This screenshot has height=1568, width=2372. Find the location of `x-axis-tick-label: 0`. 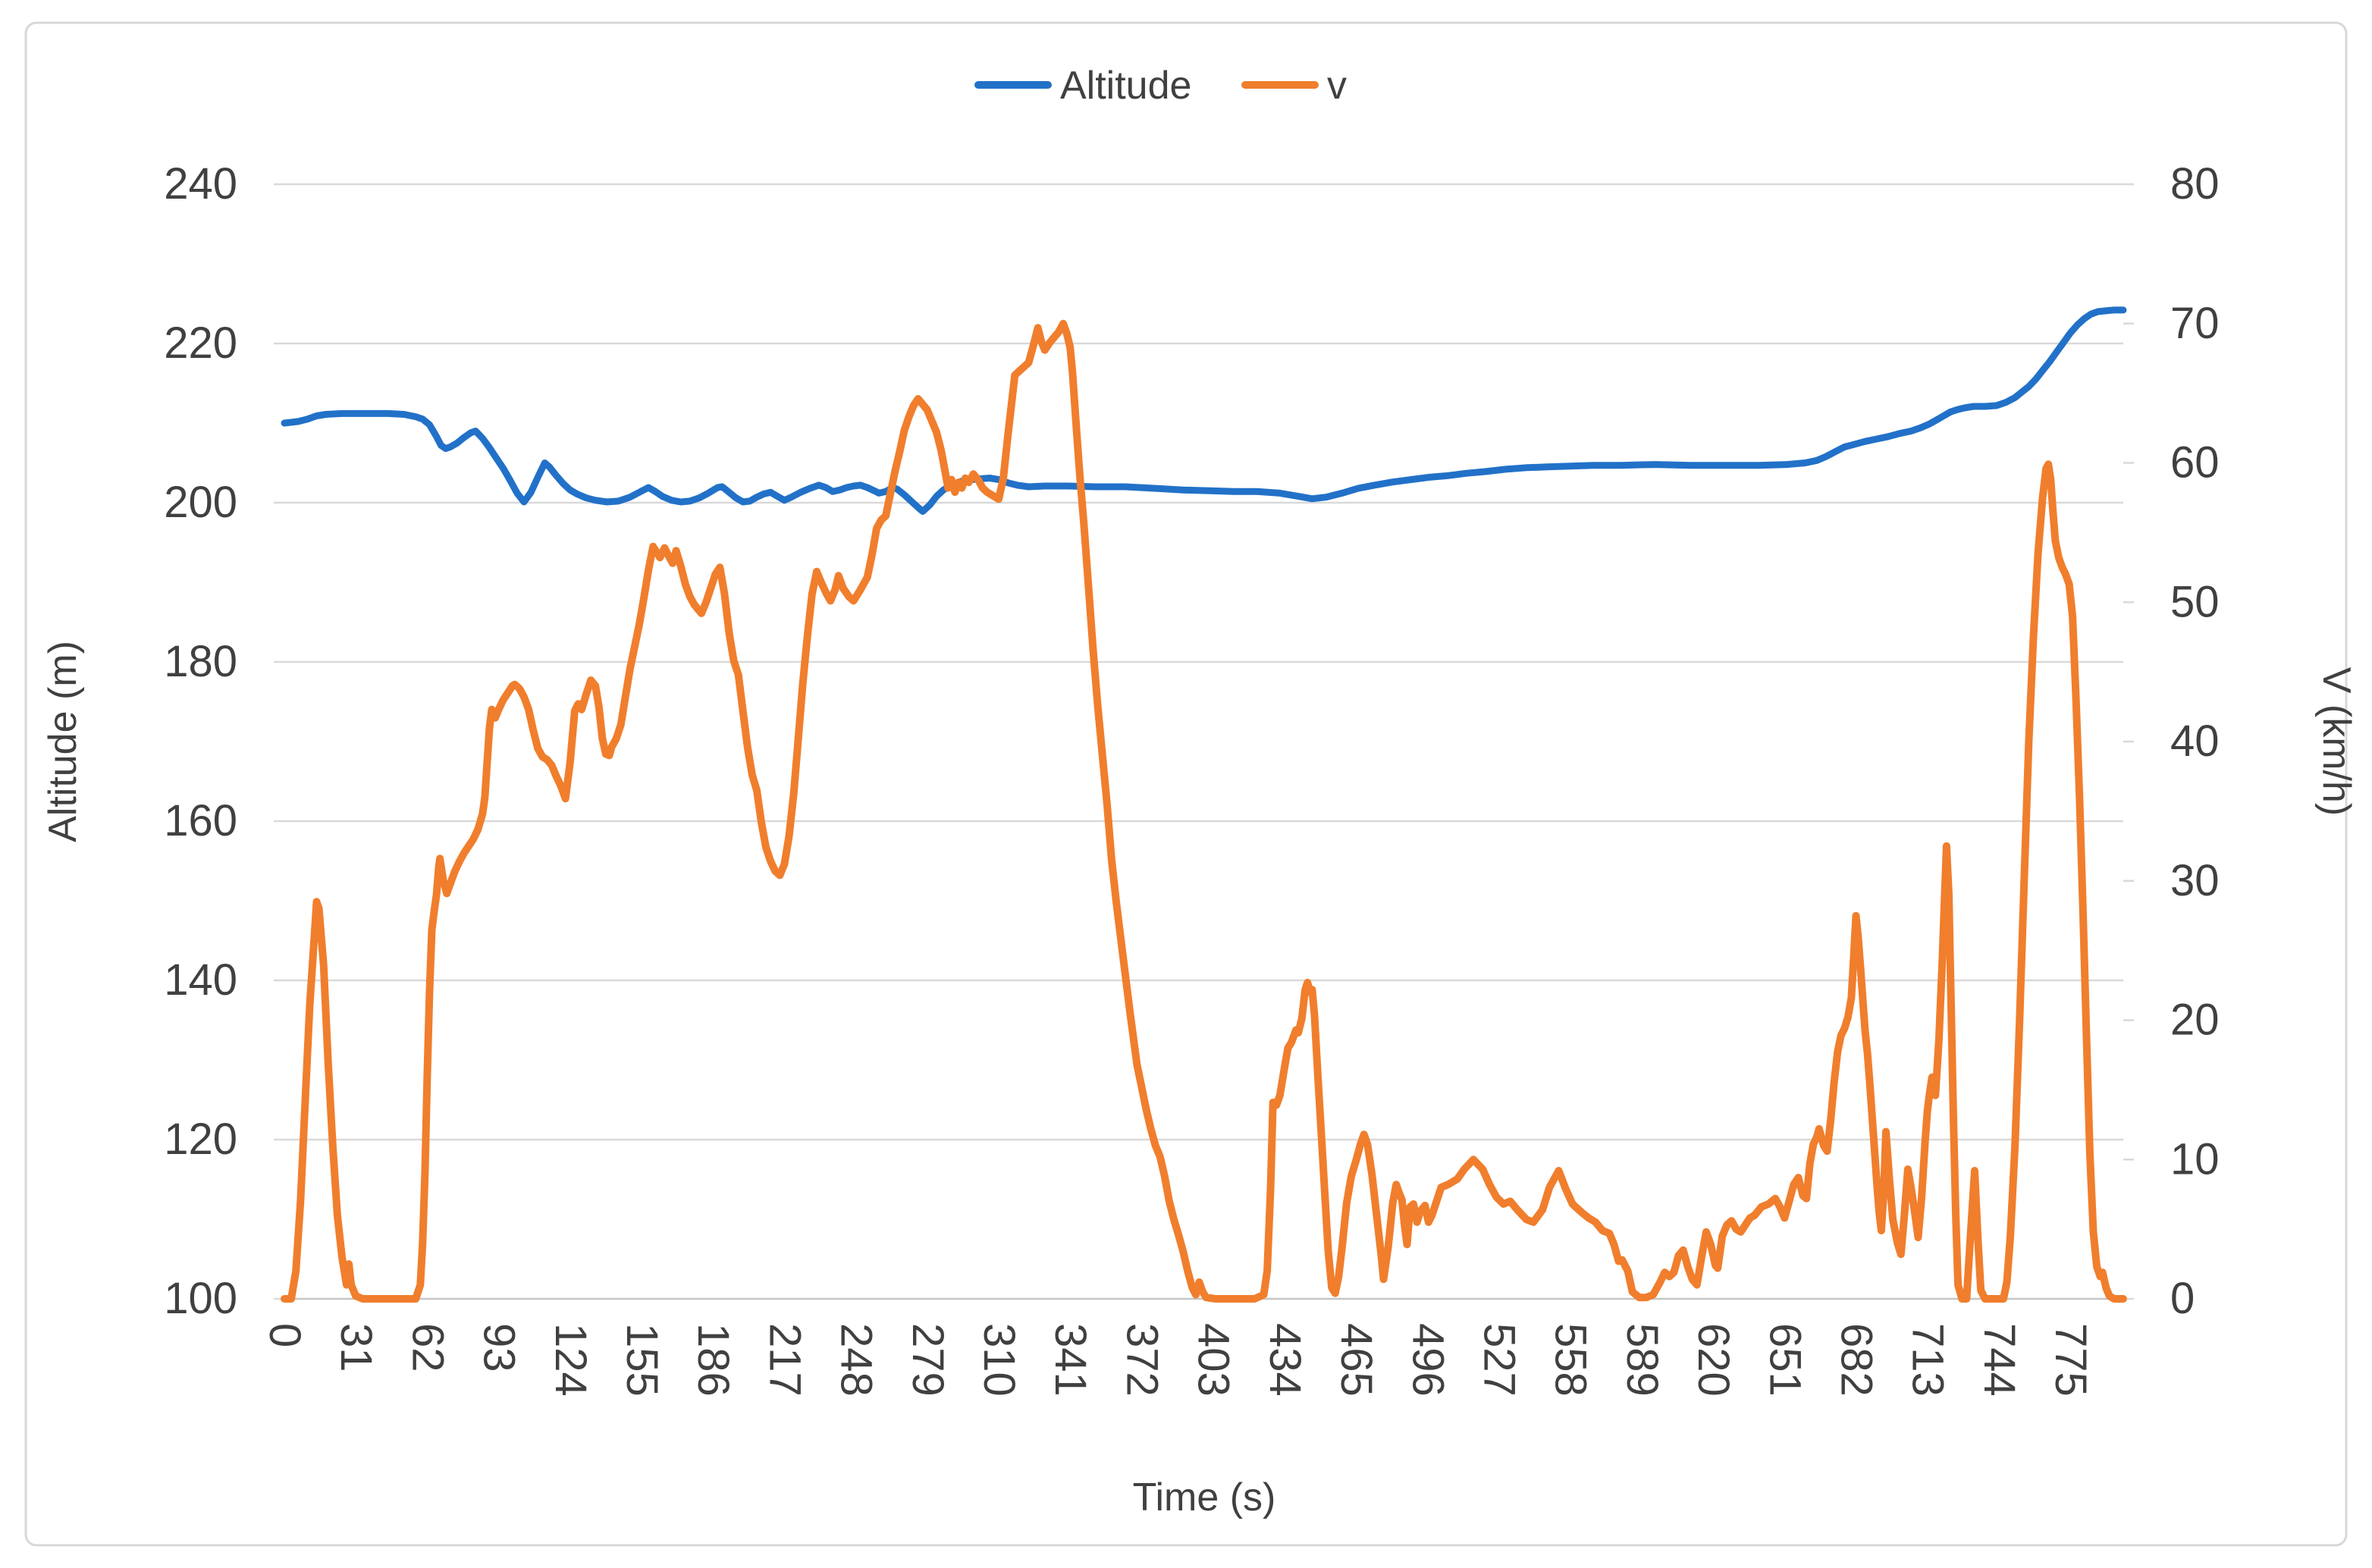

x-axis-tick-label: 0 is located at coordinates (284, 1335).